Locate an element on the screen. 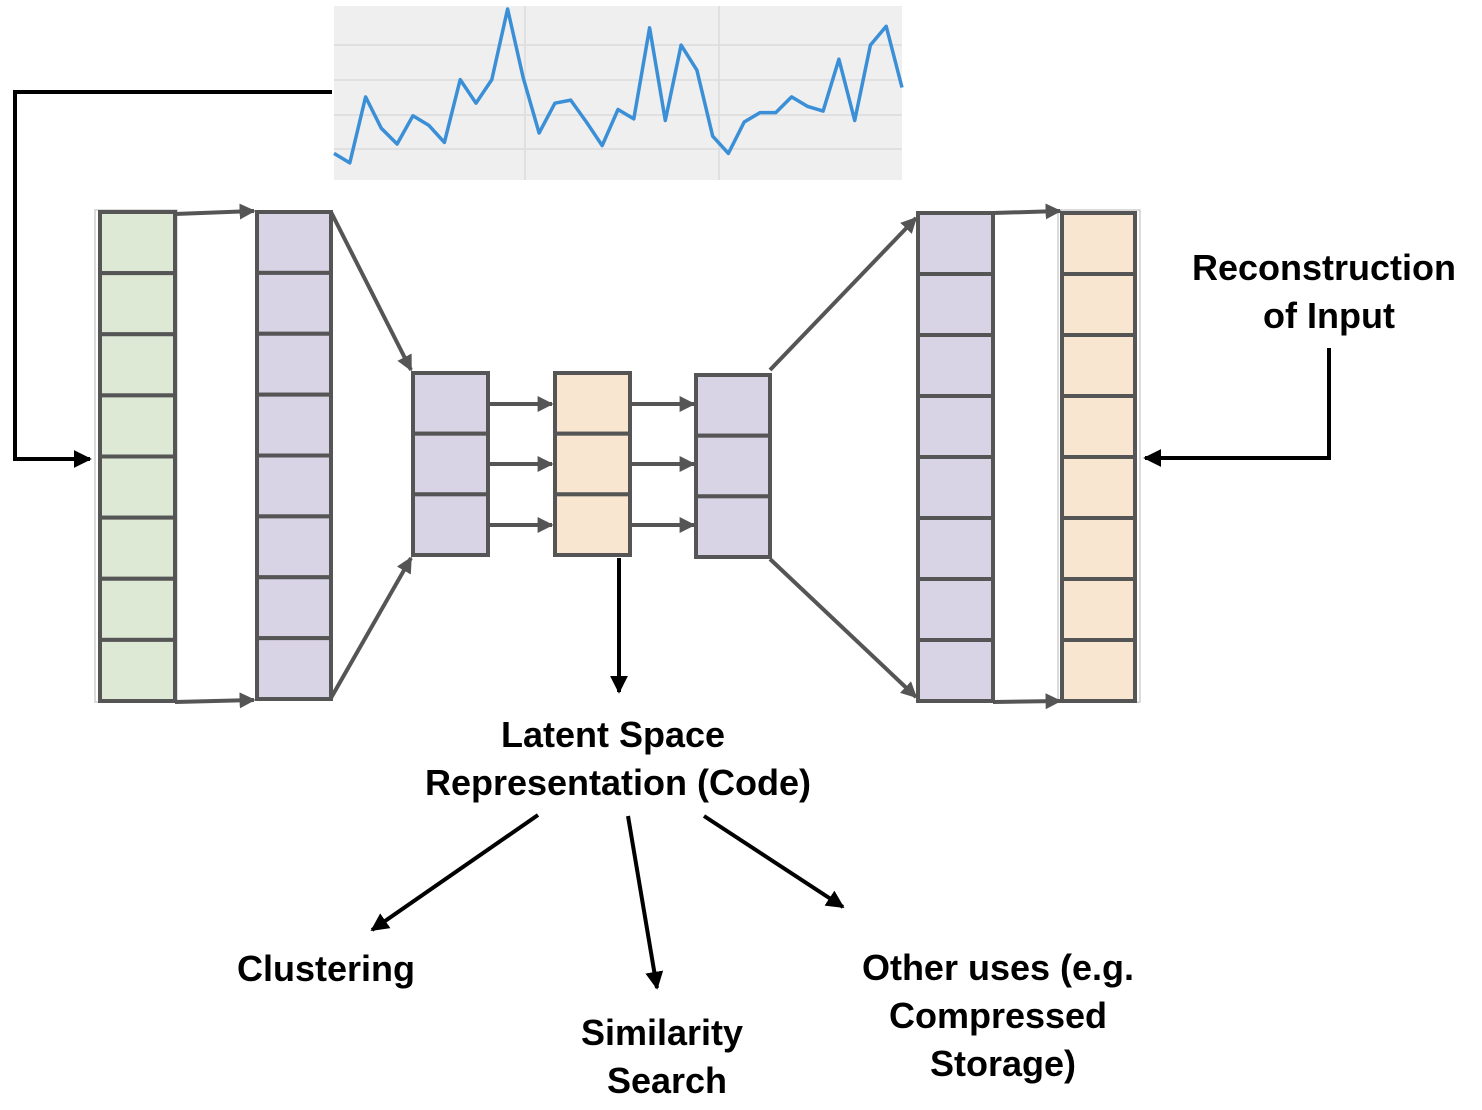 This screenshot has height=1110, width=1482. input-feed-line is located at coordinates (172, 279).